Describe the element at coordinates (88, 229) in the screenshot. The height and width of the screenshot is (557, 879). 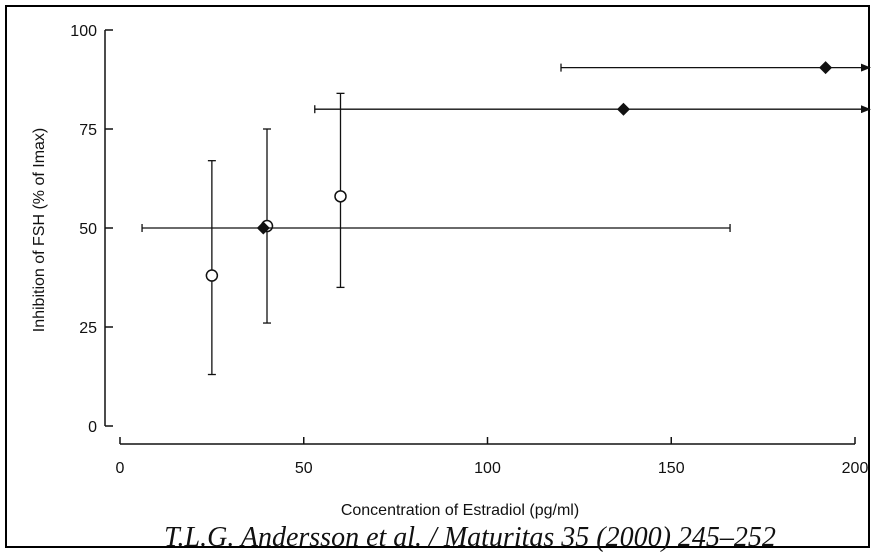
I see `y-tick-label: 50` at that location.